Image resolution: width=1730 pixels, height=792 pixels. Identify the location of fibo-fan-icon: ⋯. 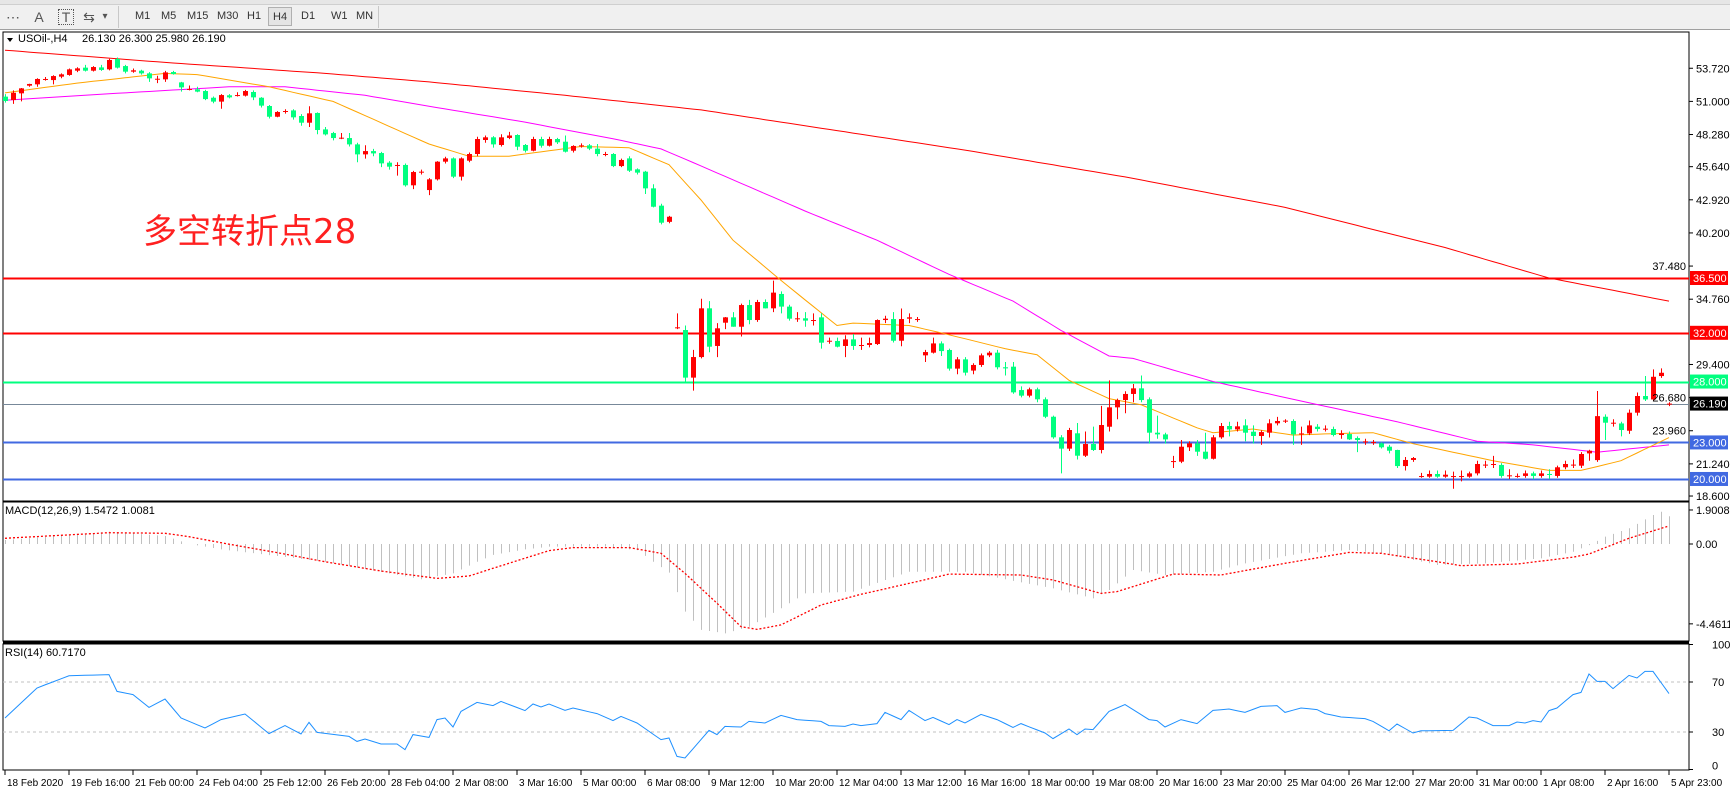
(13, 17).